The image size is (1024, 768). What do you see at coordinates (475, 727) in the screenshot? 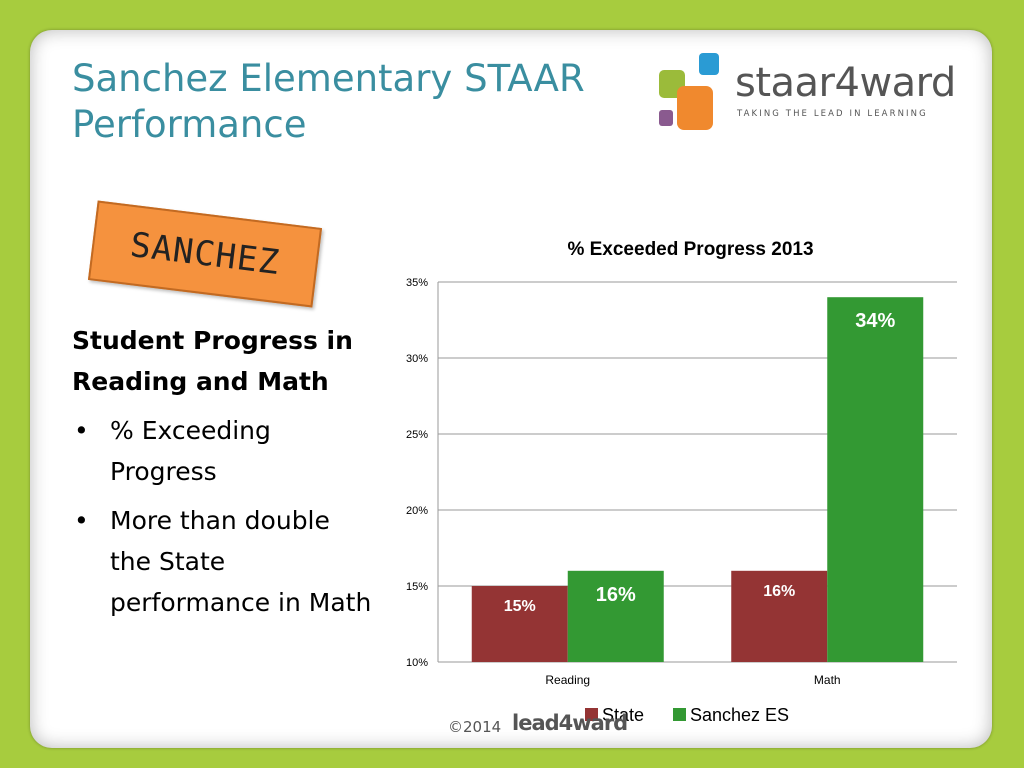
I see `footer-copyright: ©2014` at bounding box center [475, 727].